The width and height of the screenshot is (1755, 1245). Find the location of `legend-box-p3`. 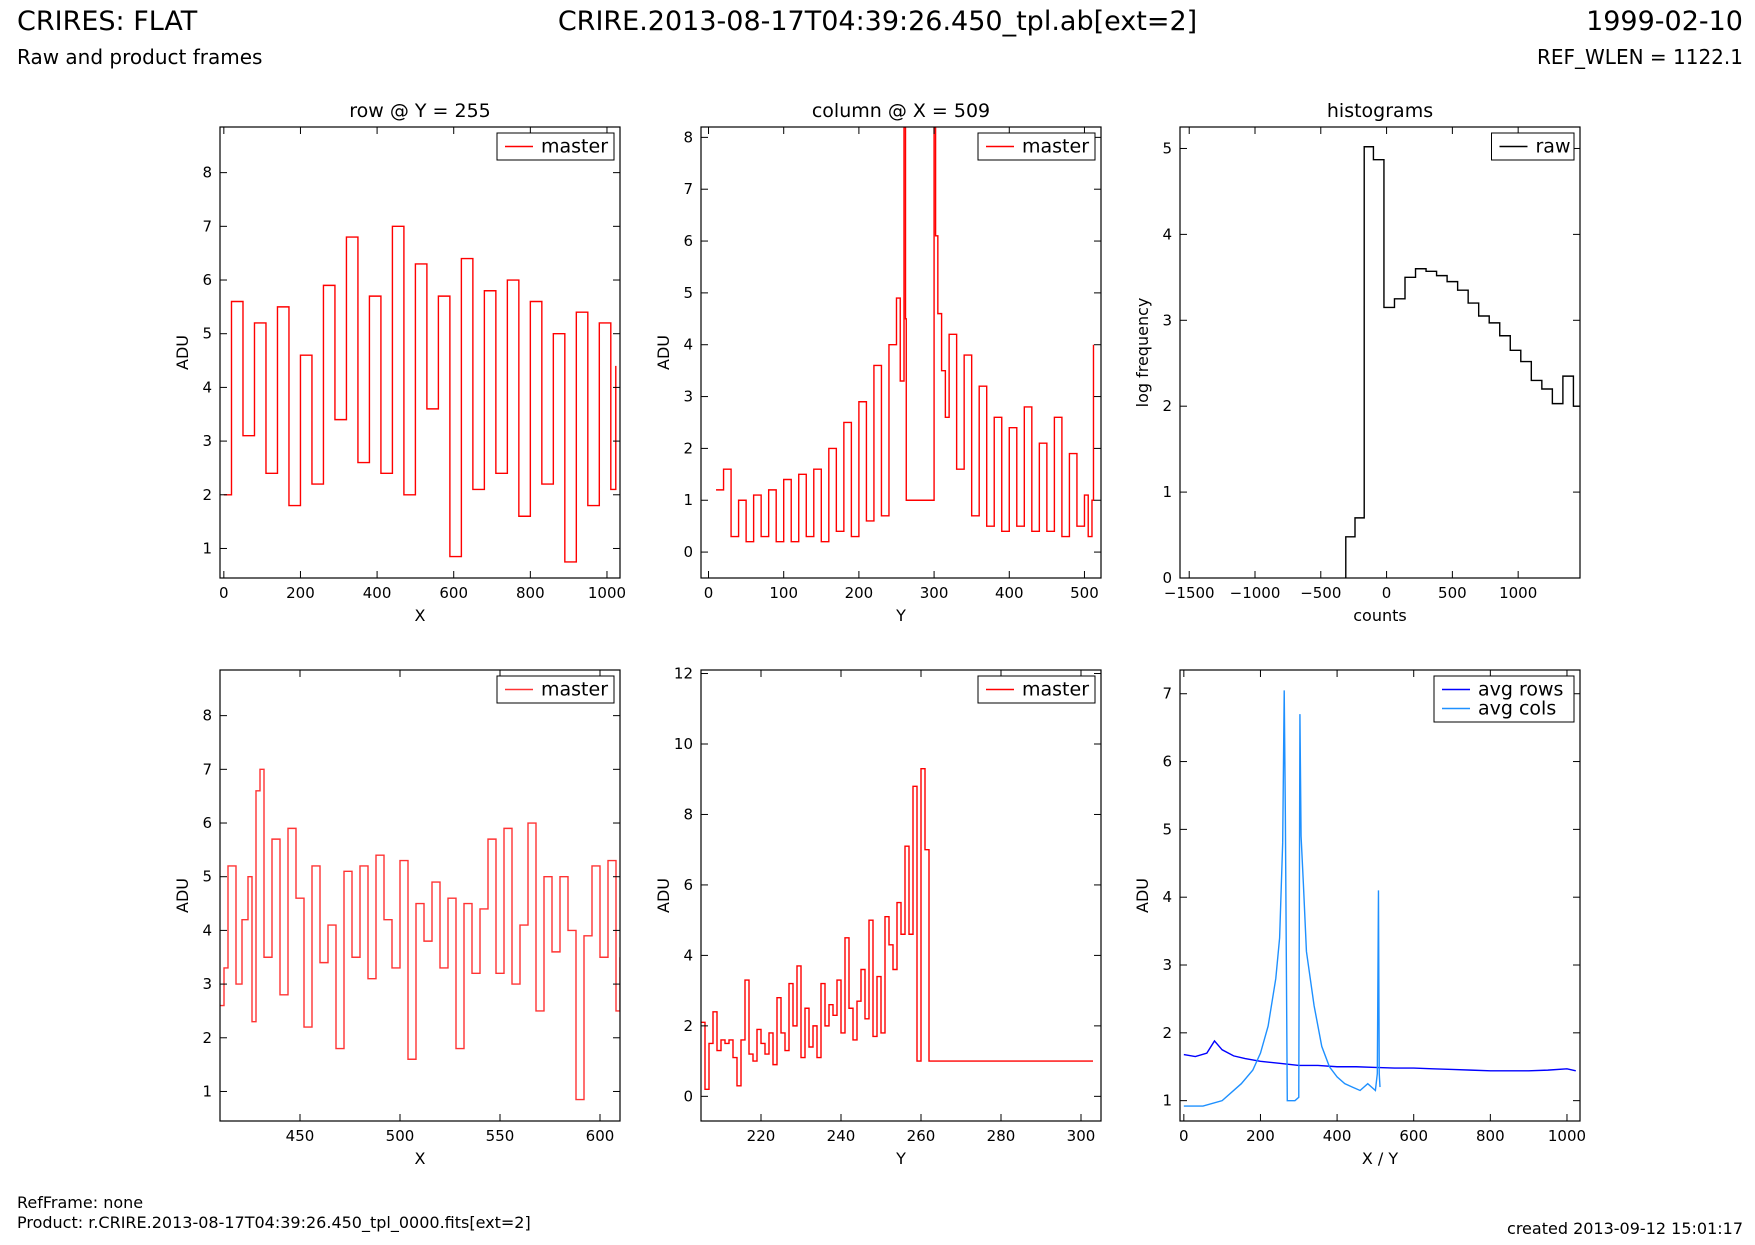

legend-box-p3 is located at coordinates (1533, 146).